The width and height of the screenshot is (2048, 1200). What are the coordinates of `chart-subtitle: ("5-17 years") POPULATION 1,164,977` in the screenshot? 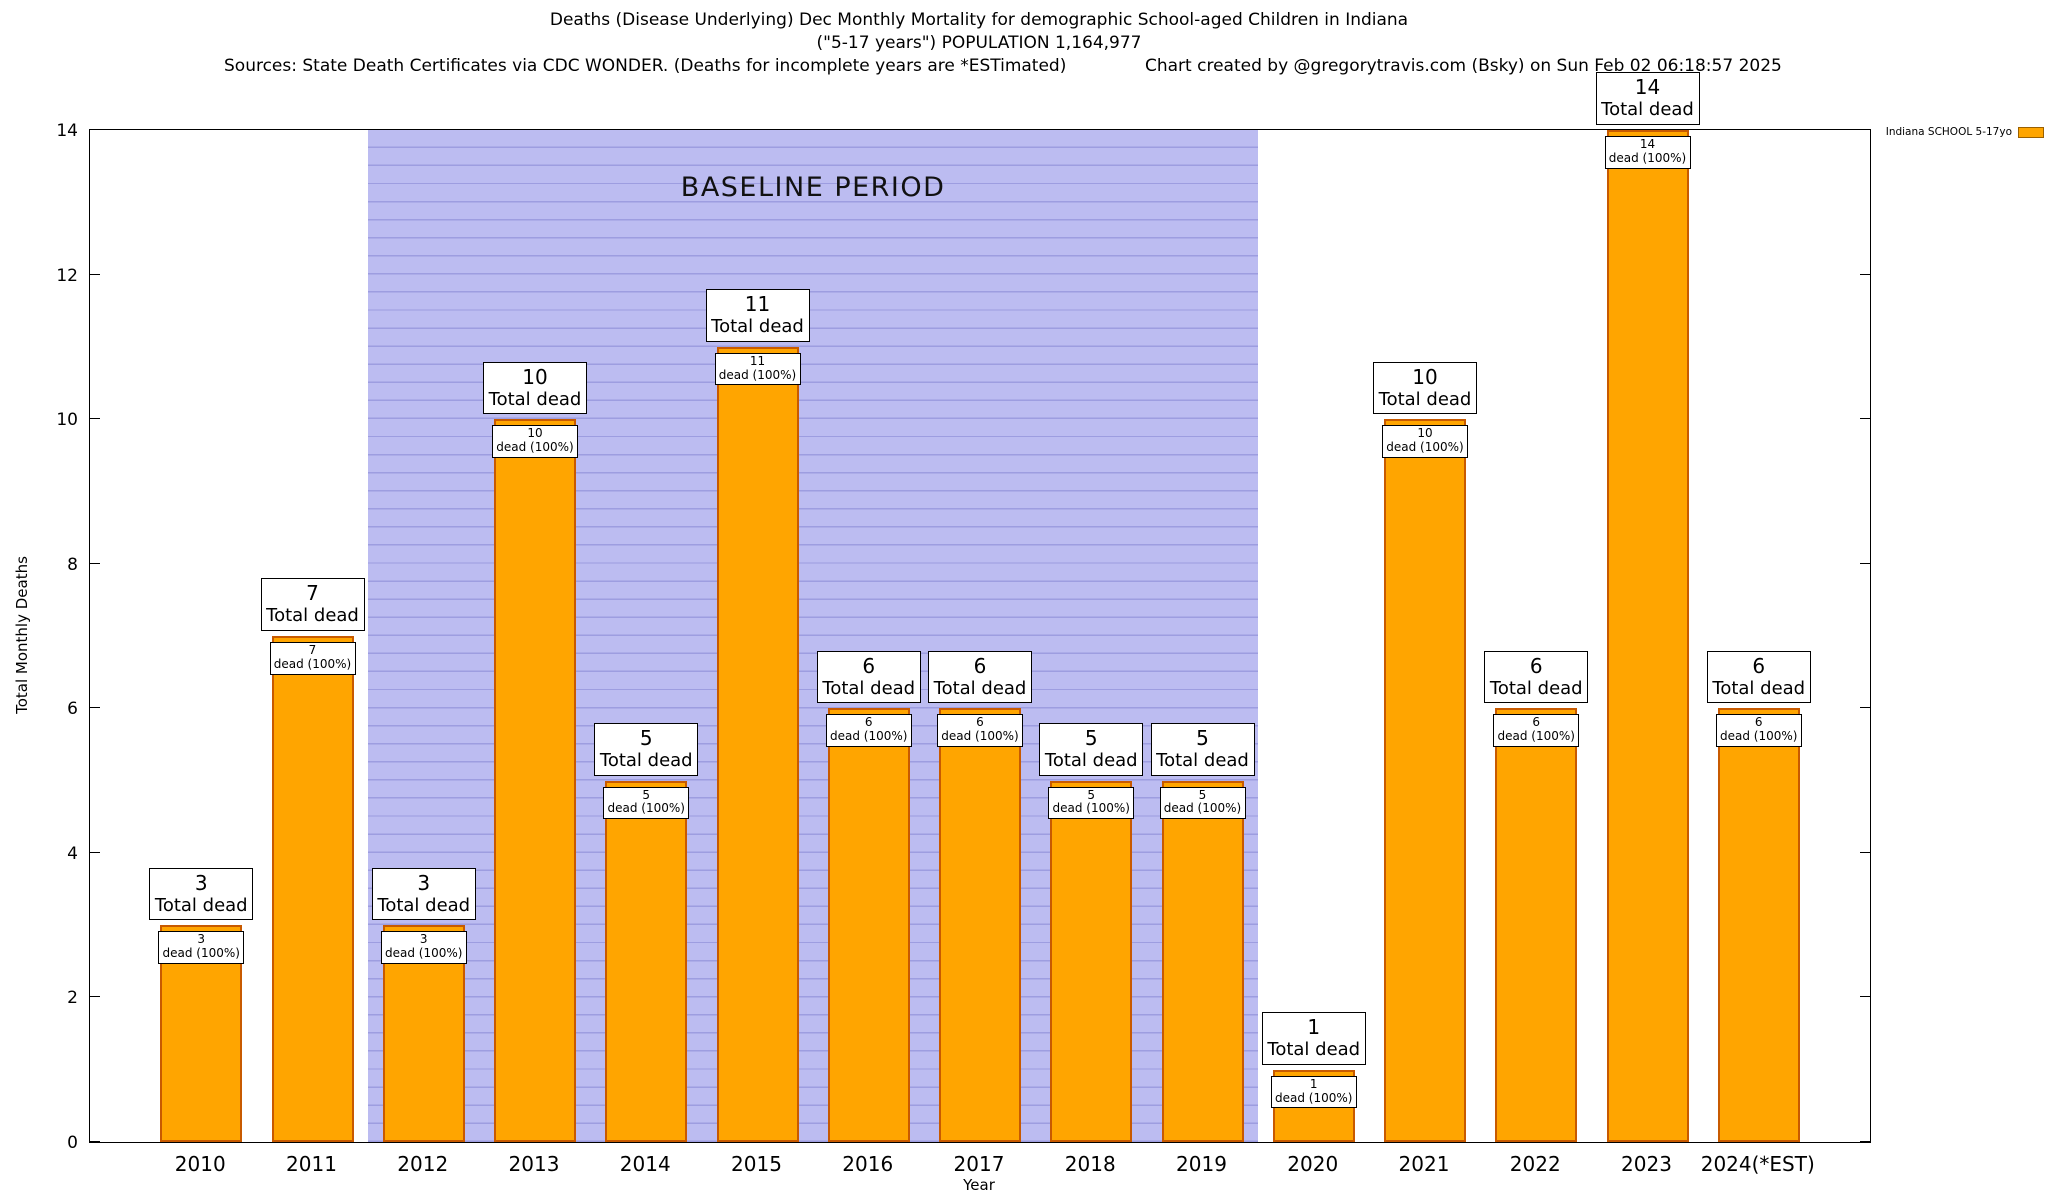 It's located at (979, 43).